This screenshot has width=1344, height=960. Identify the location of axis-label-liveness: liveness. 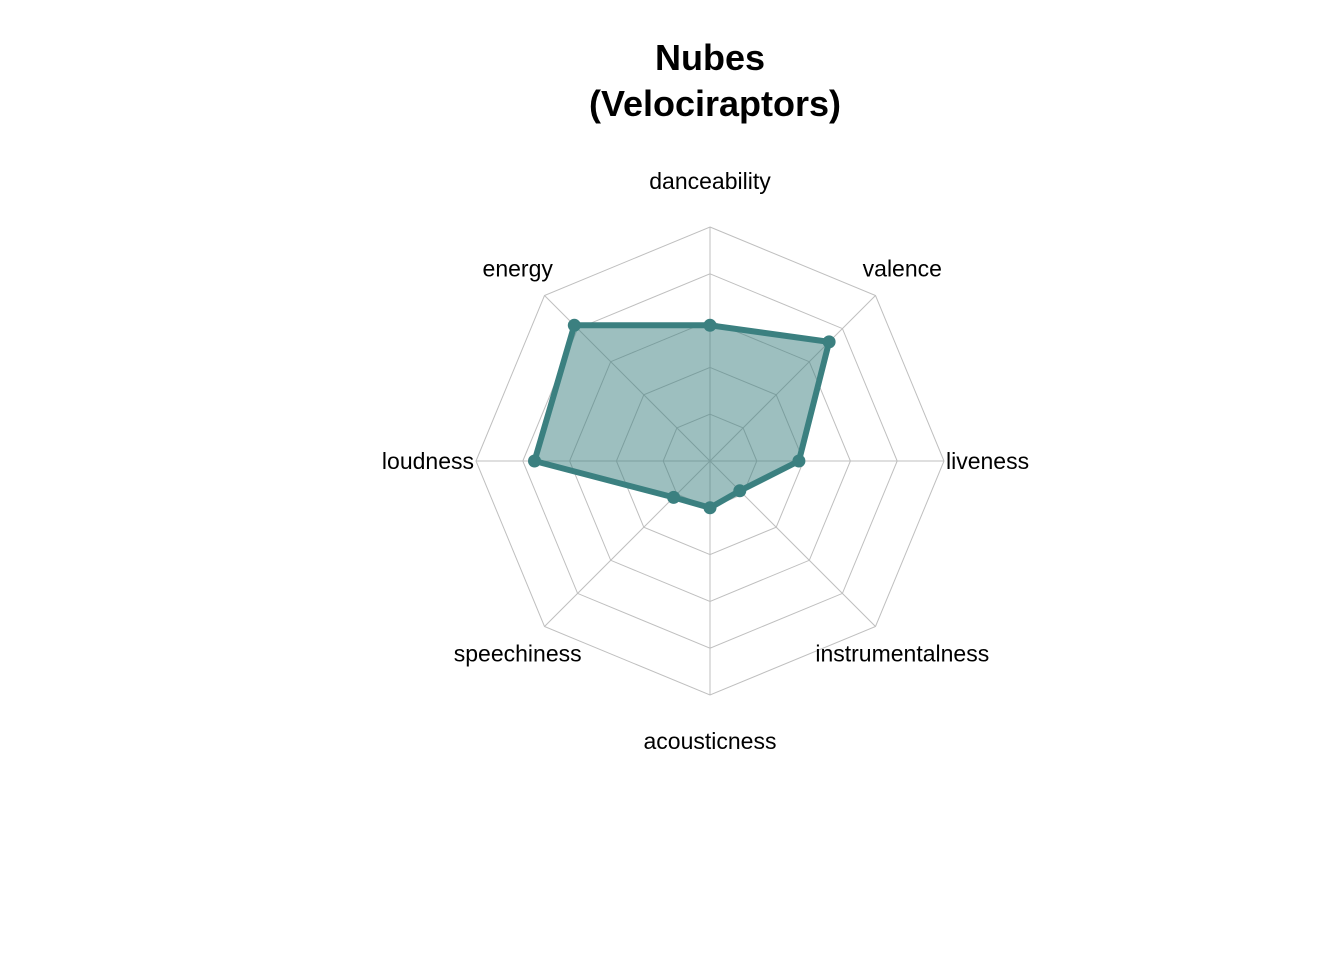
(987, 461).